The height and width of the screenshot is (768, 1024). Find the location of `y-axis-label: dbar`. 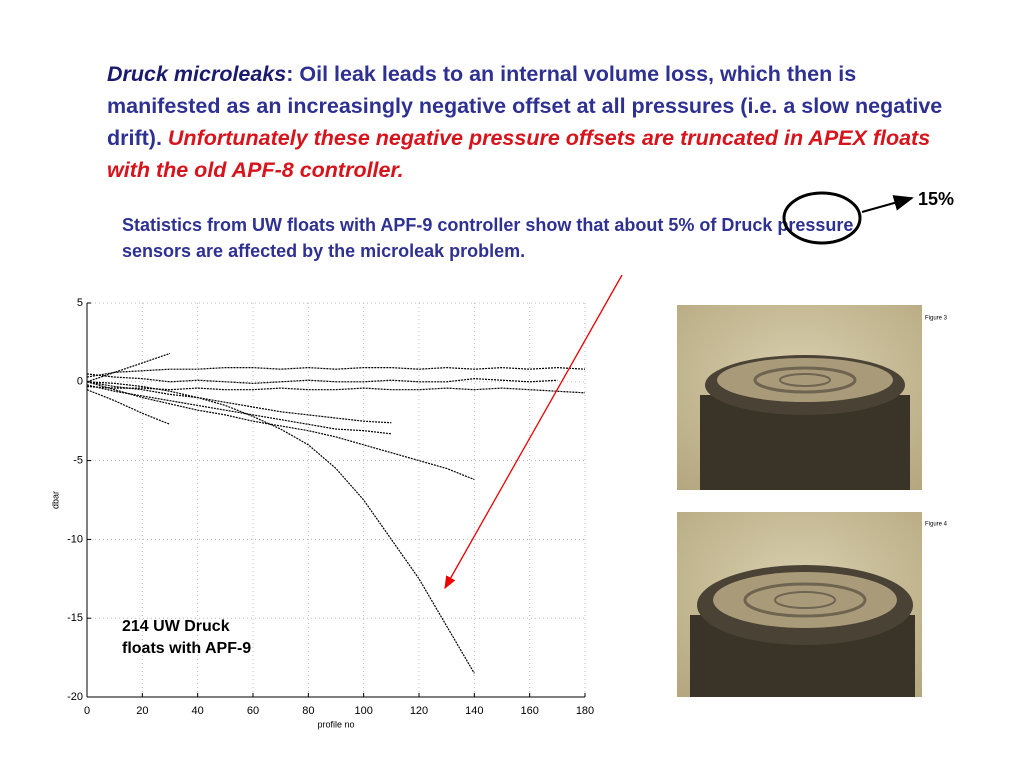

y-axis-label: dbar is located at coordinates (55, 500).